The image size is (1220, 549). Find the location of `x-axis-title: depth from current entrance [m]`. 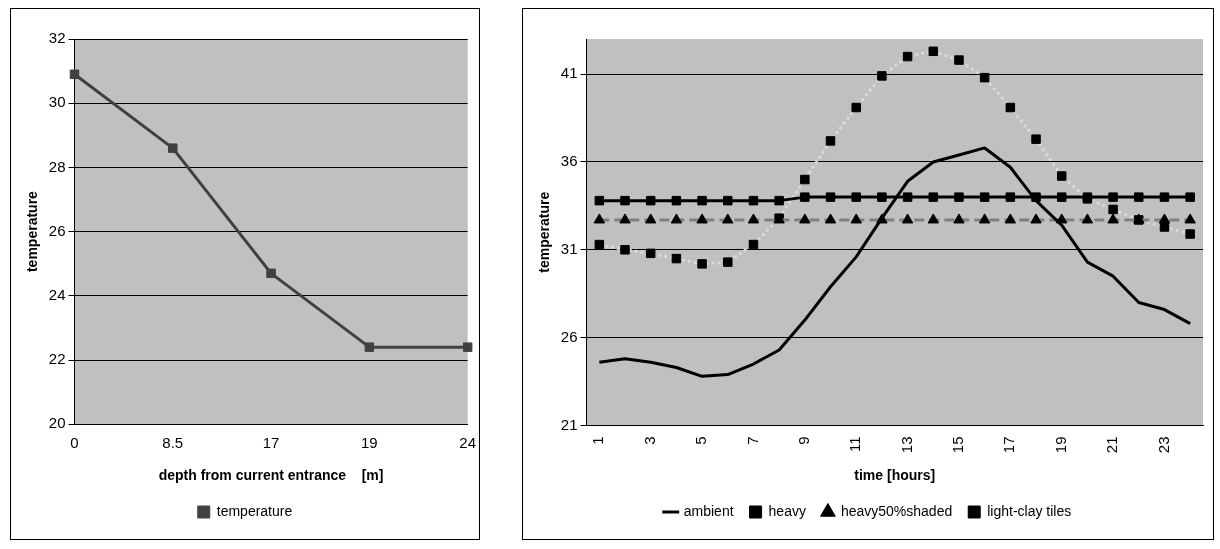

x-axis-title: depth from current entrance [m] is located at coordinates (271, 475).